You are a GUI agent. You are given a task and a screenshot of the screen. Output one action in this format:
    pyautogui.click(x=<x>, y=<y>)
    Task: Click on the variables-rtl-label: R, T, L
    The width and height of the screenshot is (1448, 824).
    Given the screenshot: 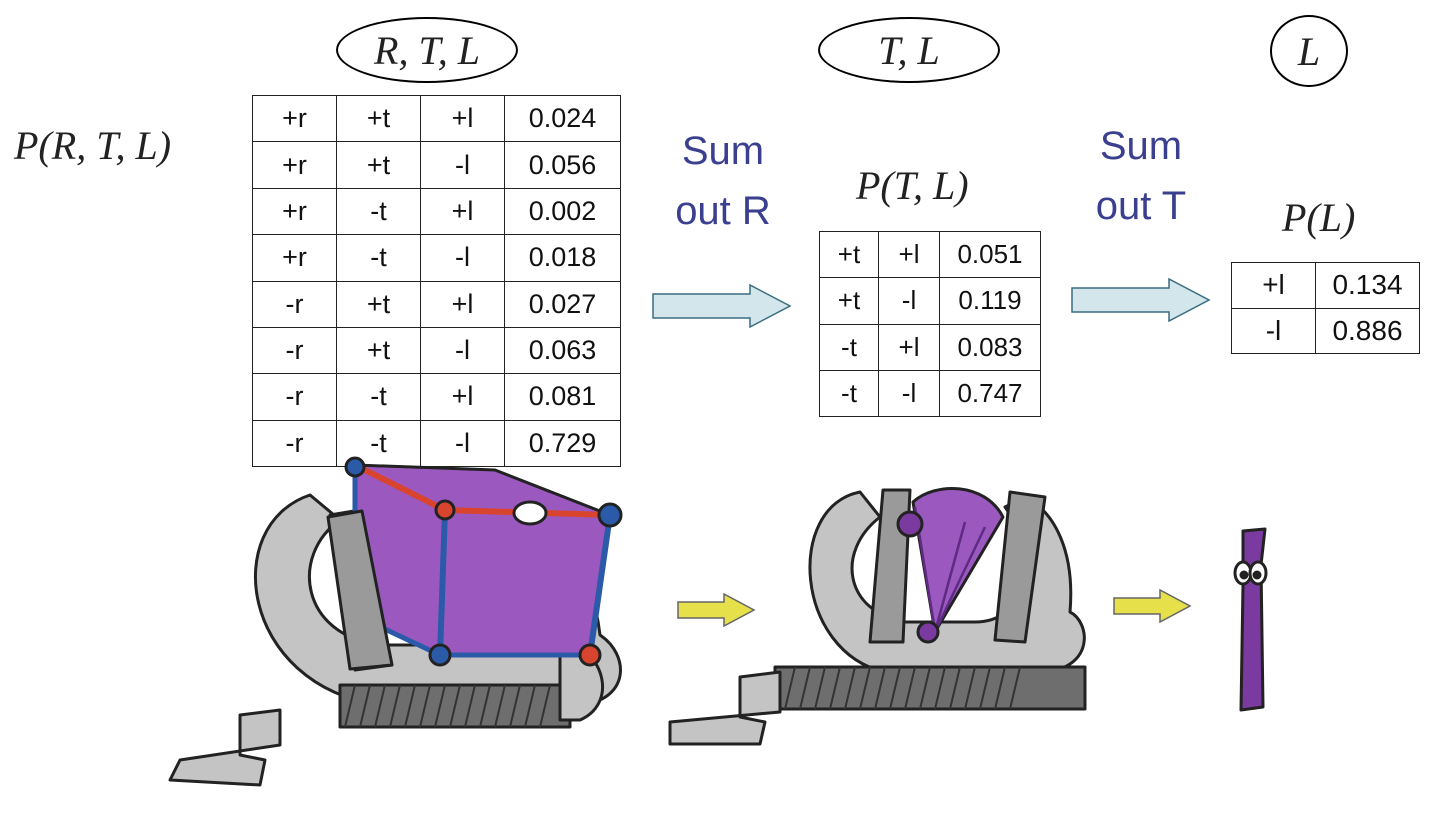 What is the action you would take?
    pyautogui.click(x=427, y=50)
    